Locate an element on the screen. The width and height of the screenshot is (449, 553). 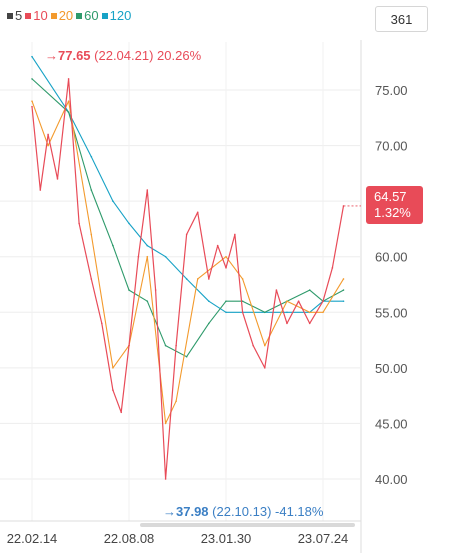
legend-item-60: 60 is located at coordinates (87, 15).